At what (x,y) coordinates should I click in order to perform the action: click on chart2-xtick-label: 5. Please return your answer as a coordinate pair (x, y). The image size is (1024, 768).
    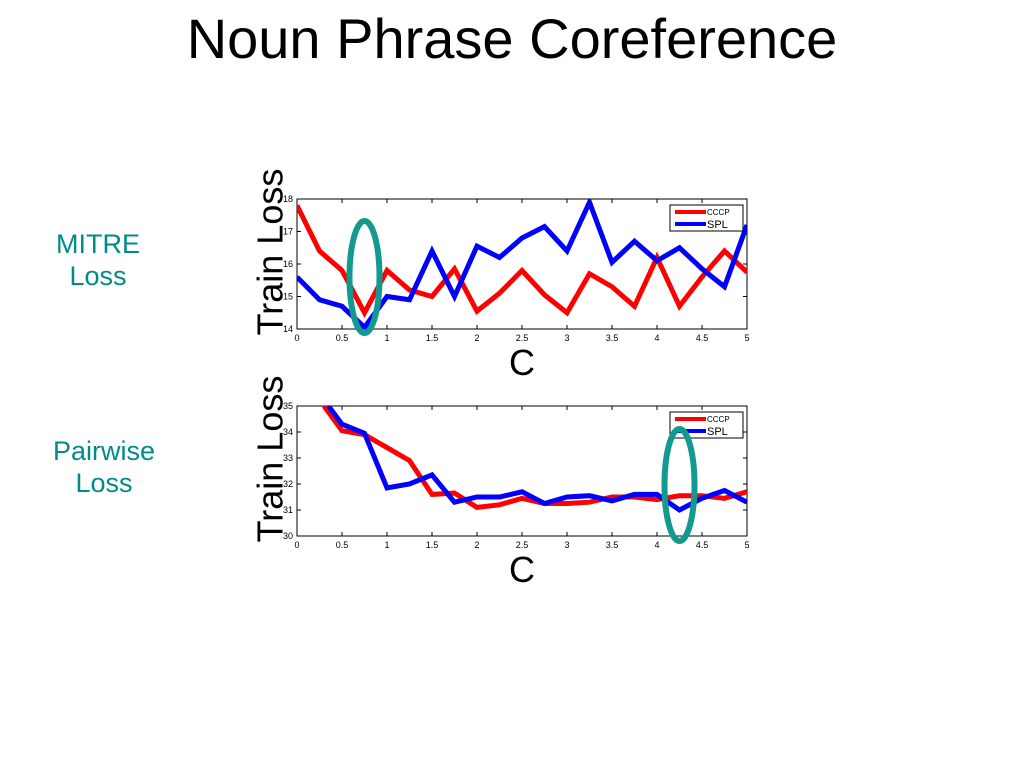
    Looking at the image, I should click on (746, 545).